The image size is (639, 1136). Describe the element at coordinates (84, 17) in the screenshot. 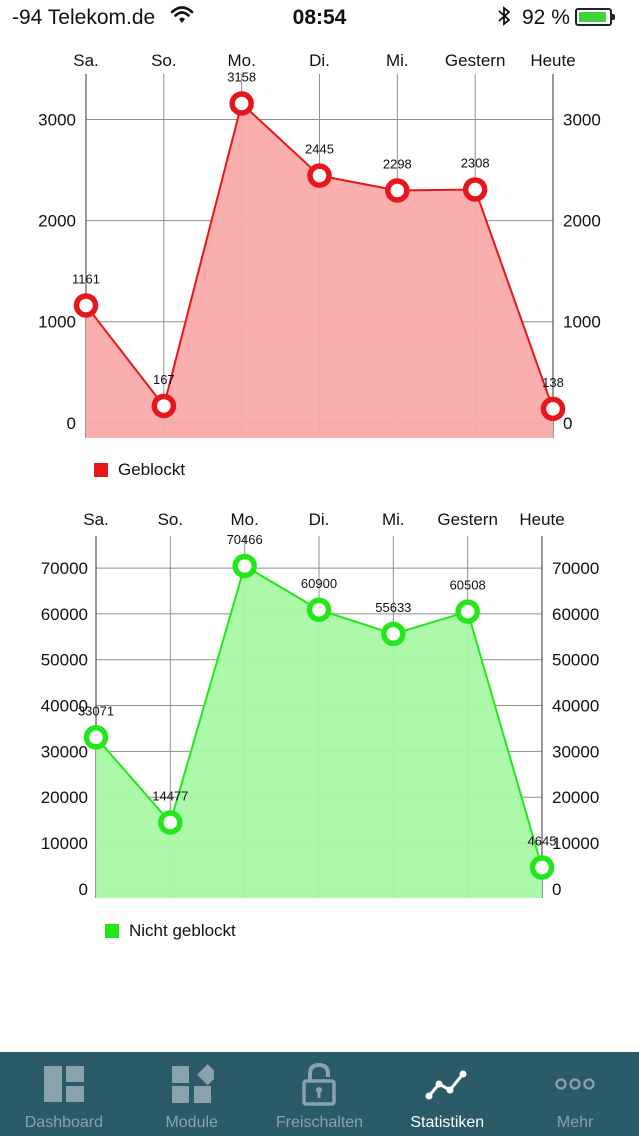

I see `carrier-signal: -94 Telekom.de` at that location.